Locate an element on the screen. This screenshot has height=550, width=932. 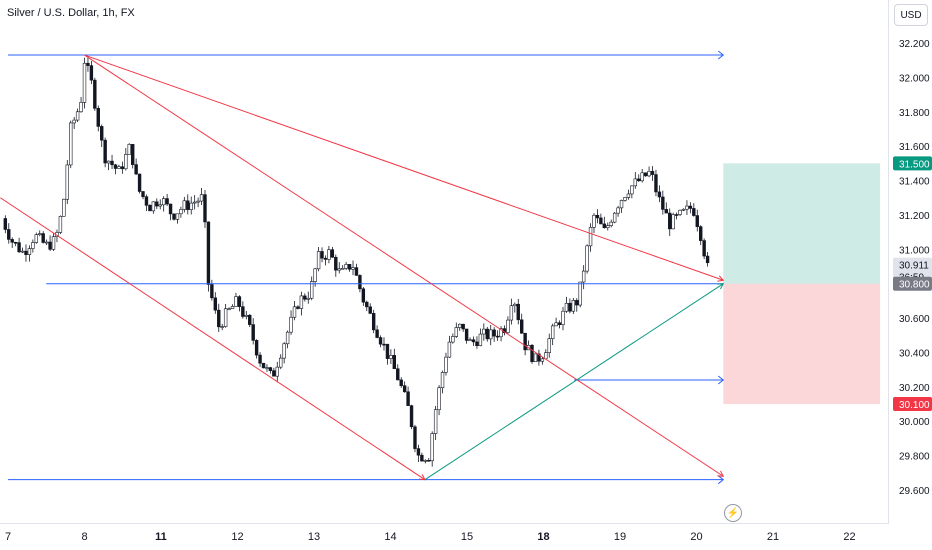
time-tick-label: 20 is located at coordinates (696, 537).